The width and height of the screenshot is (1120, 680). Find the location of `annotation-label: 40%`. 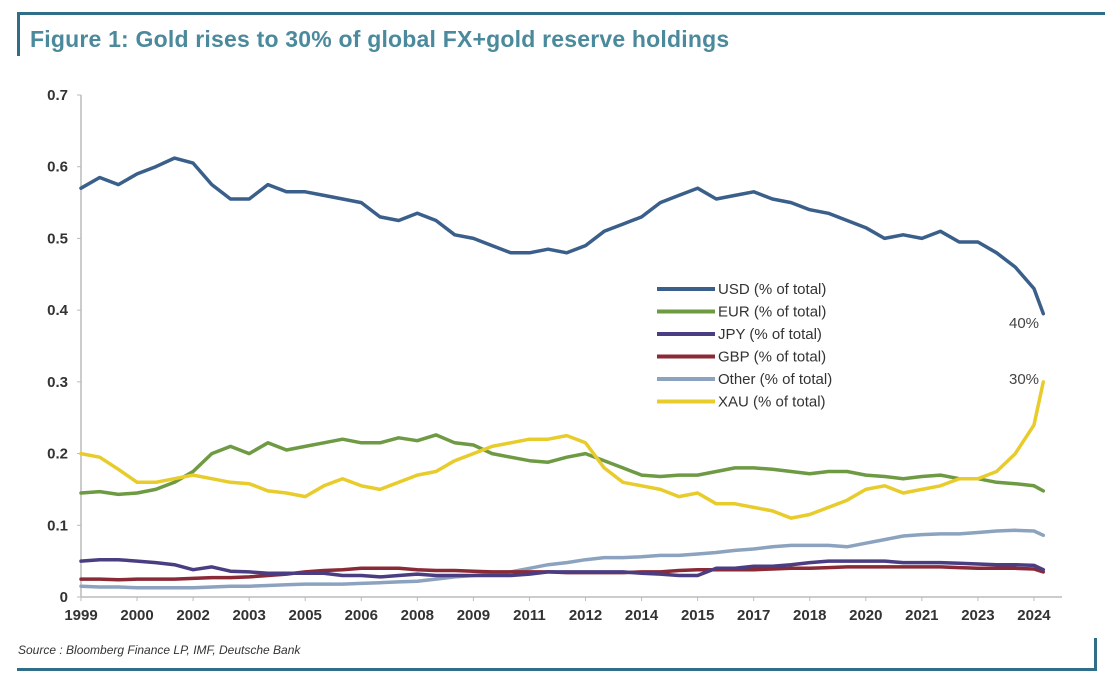

annotation-label: 40% is located at coordinates (1024, 323).